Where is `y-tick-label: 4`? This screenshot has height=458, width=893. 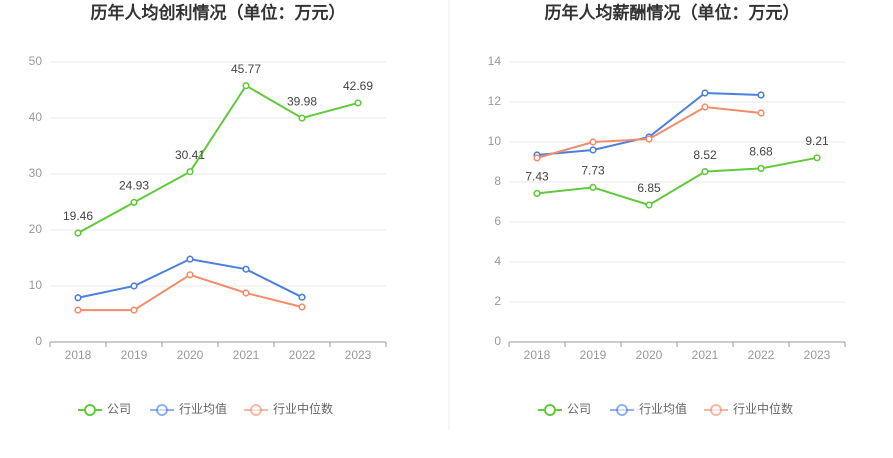 y-tick-label: 4 is located at coordinates (497, 261).